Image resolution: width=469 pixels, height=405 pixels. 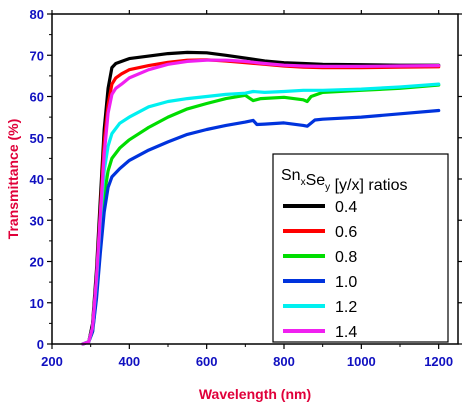 I want to click on y-axis-label: Transmittance (%), so click(x=13, y=179).